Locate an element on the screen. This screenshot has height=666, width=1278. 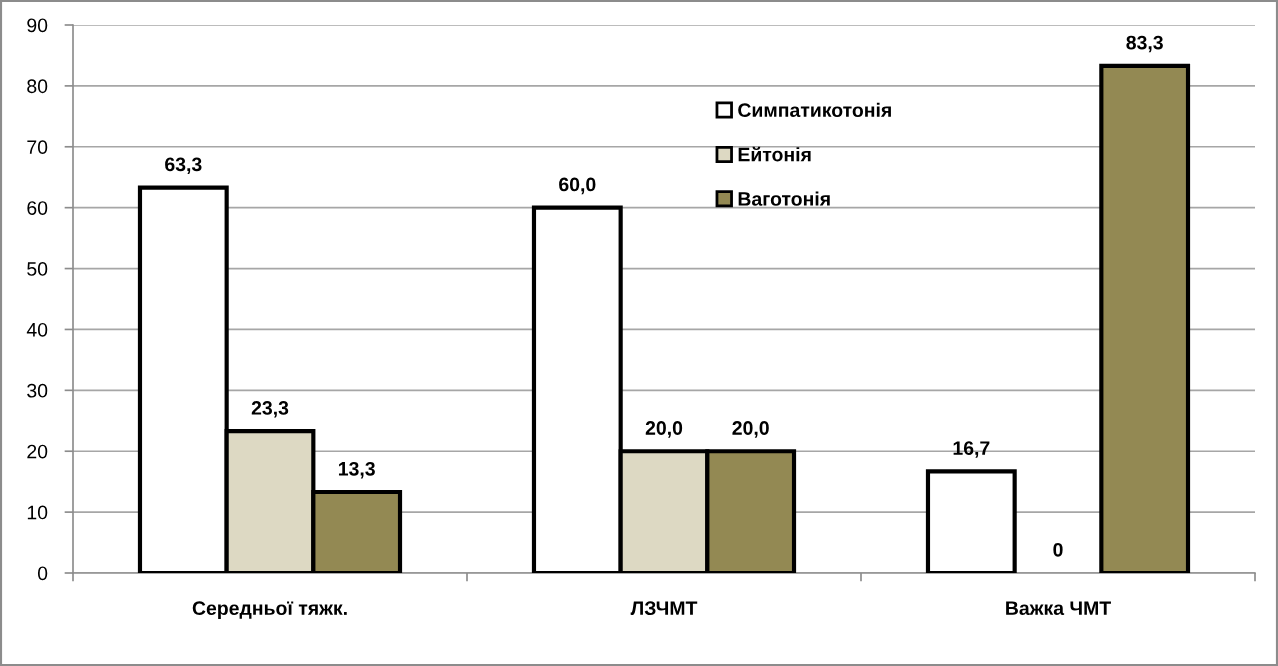
data-label: 63,3 is located at coordinates (183, 166).